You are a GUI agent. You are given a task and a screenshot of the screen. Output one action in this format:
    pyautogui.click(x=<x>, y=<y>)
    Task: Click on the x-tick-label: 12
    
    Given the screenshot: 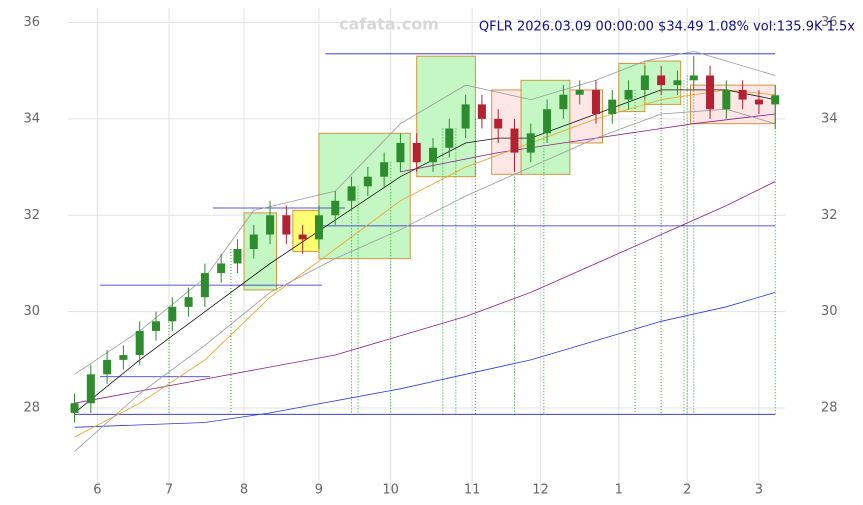 What is the action you would take?
    pyautogui.click(x=540, y=490)
    